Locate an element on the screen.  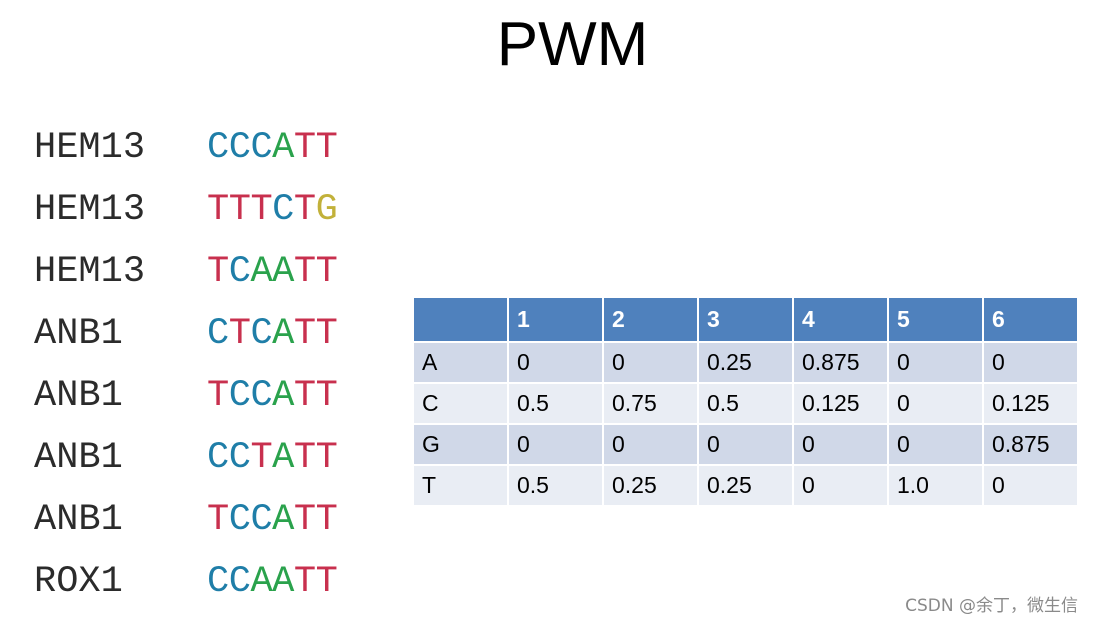
header-cell: 6 is located at coordinates (1030, 319).